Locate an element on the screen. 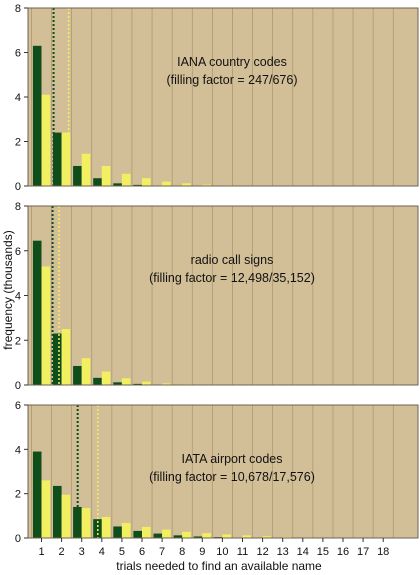  x-tick-label: 10 is located at coordinates (222, 552).